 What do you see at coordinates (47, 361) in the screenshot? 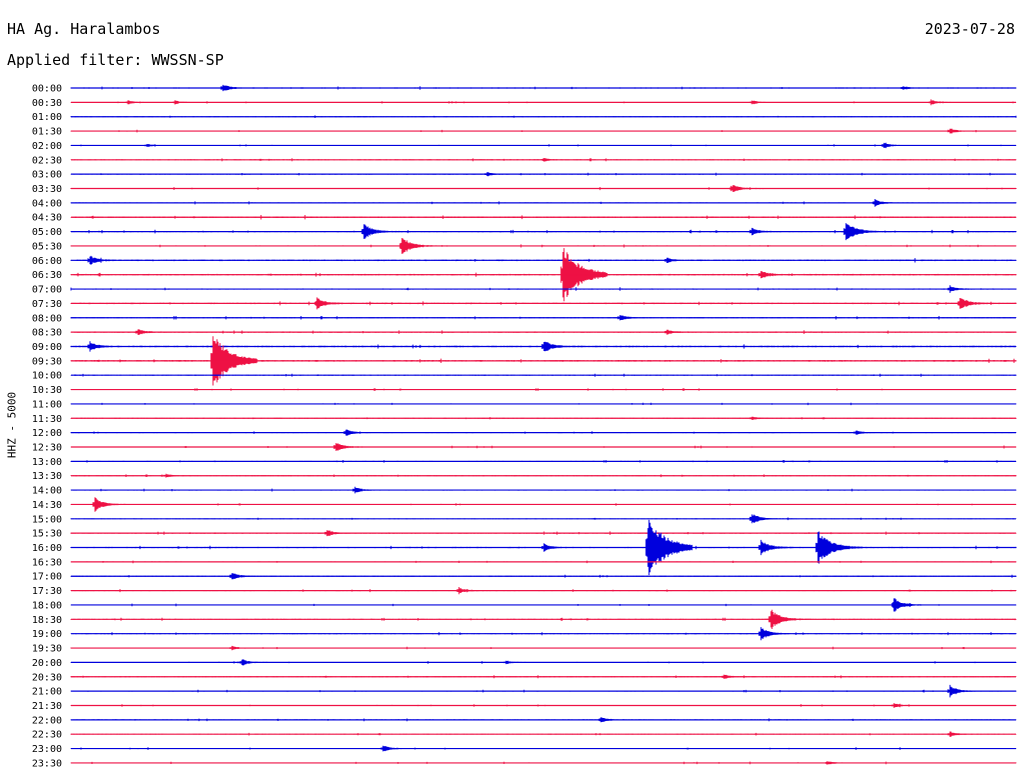
I see `time-tick-label: 09:30` at bounding box center [47, 361].